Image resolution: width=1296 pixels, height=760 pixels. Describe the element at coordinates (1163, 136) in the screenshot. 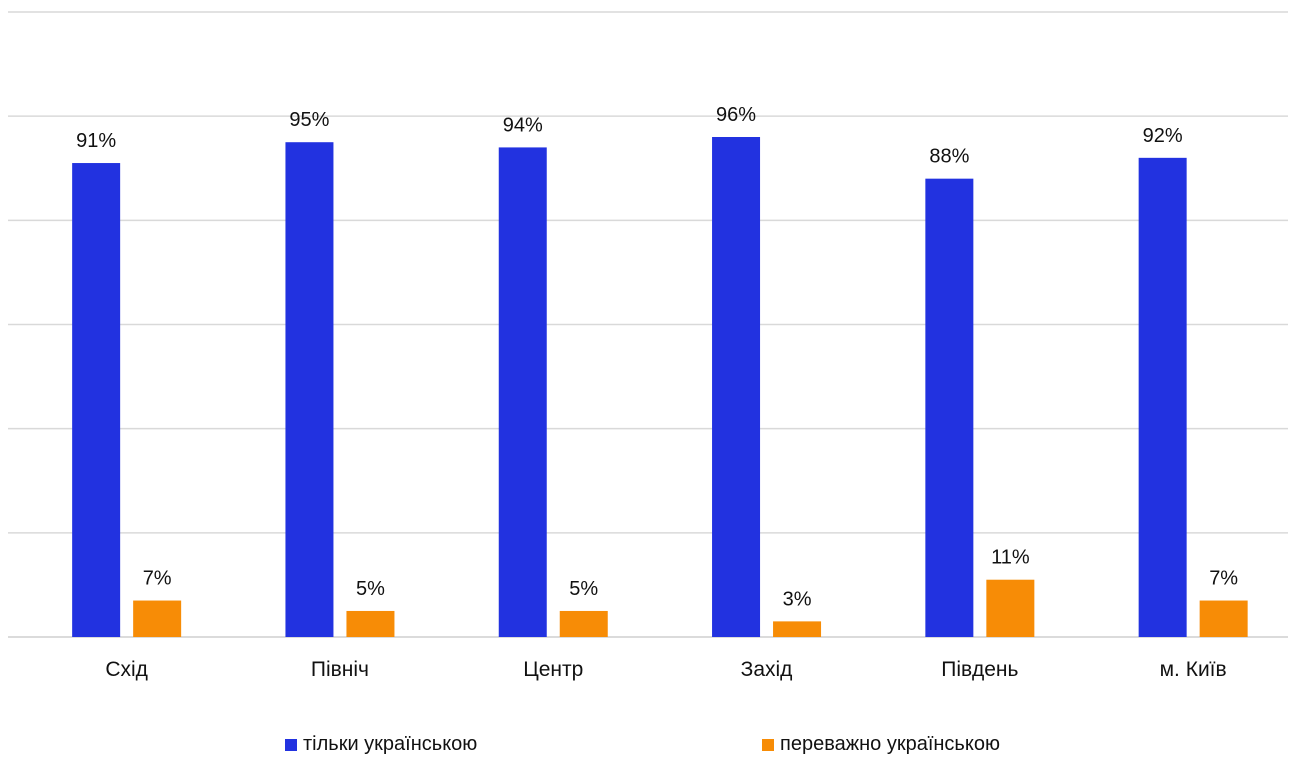

I see `value-label-series-1-6: 92%` at that location.